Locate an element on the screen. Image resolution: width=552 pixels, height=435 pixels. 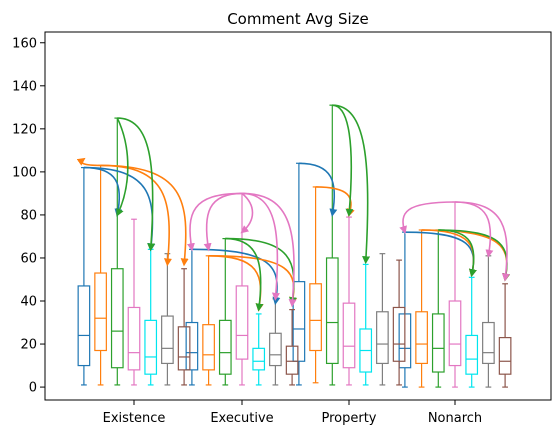
x-tick-label: Existence is located at coordinates (134, 418).